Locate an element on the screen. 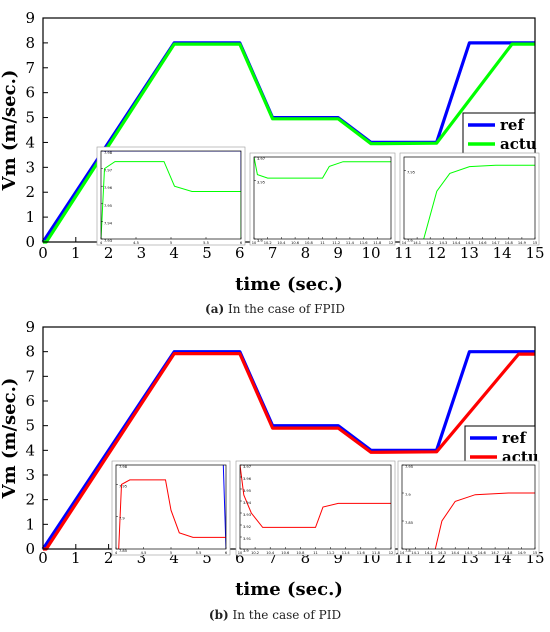 The image size is (550, 632). inset-x-tick-label: 5 is located at coordinates (171, 553).